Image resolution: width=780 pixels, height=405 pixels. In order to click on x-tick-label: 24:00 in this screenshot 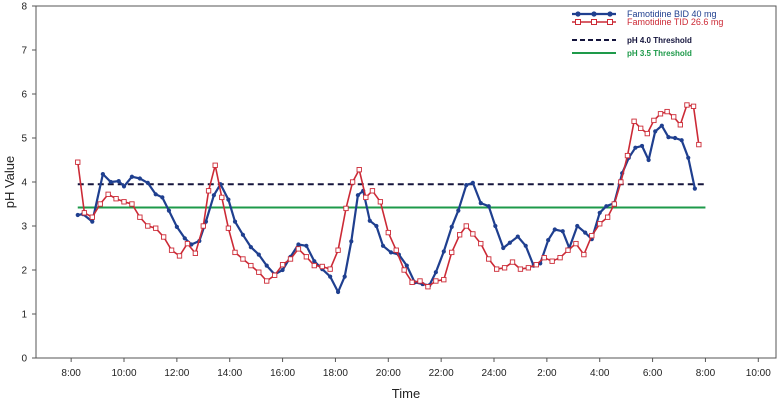, I will do `click(493, 373)`.